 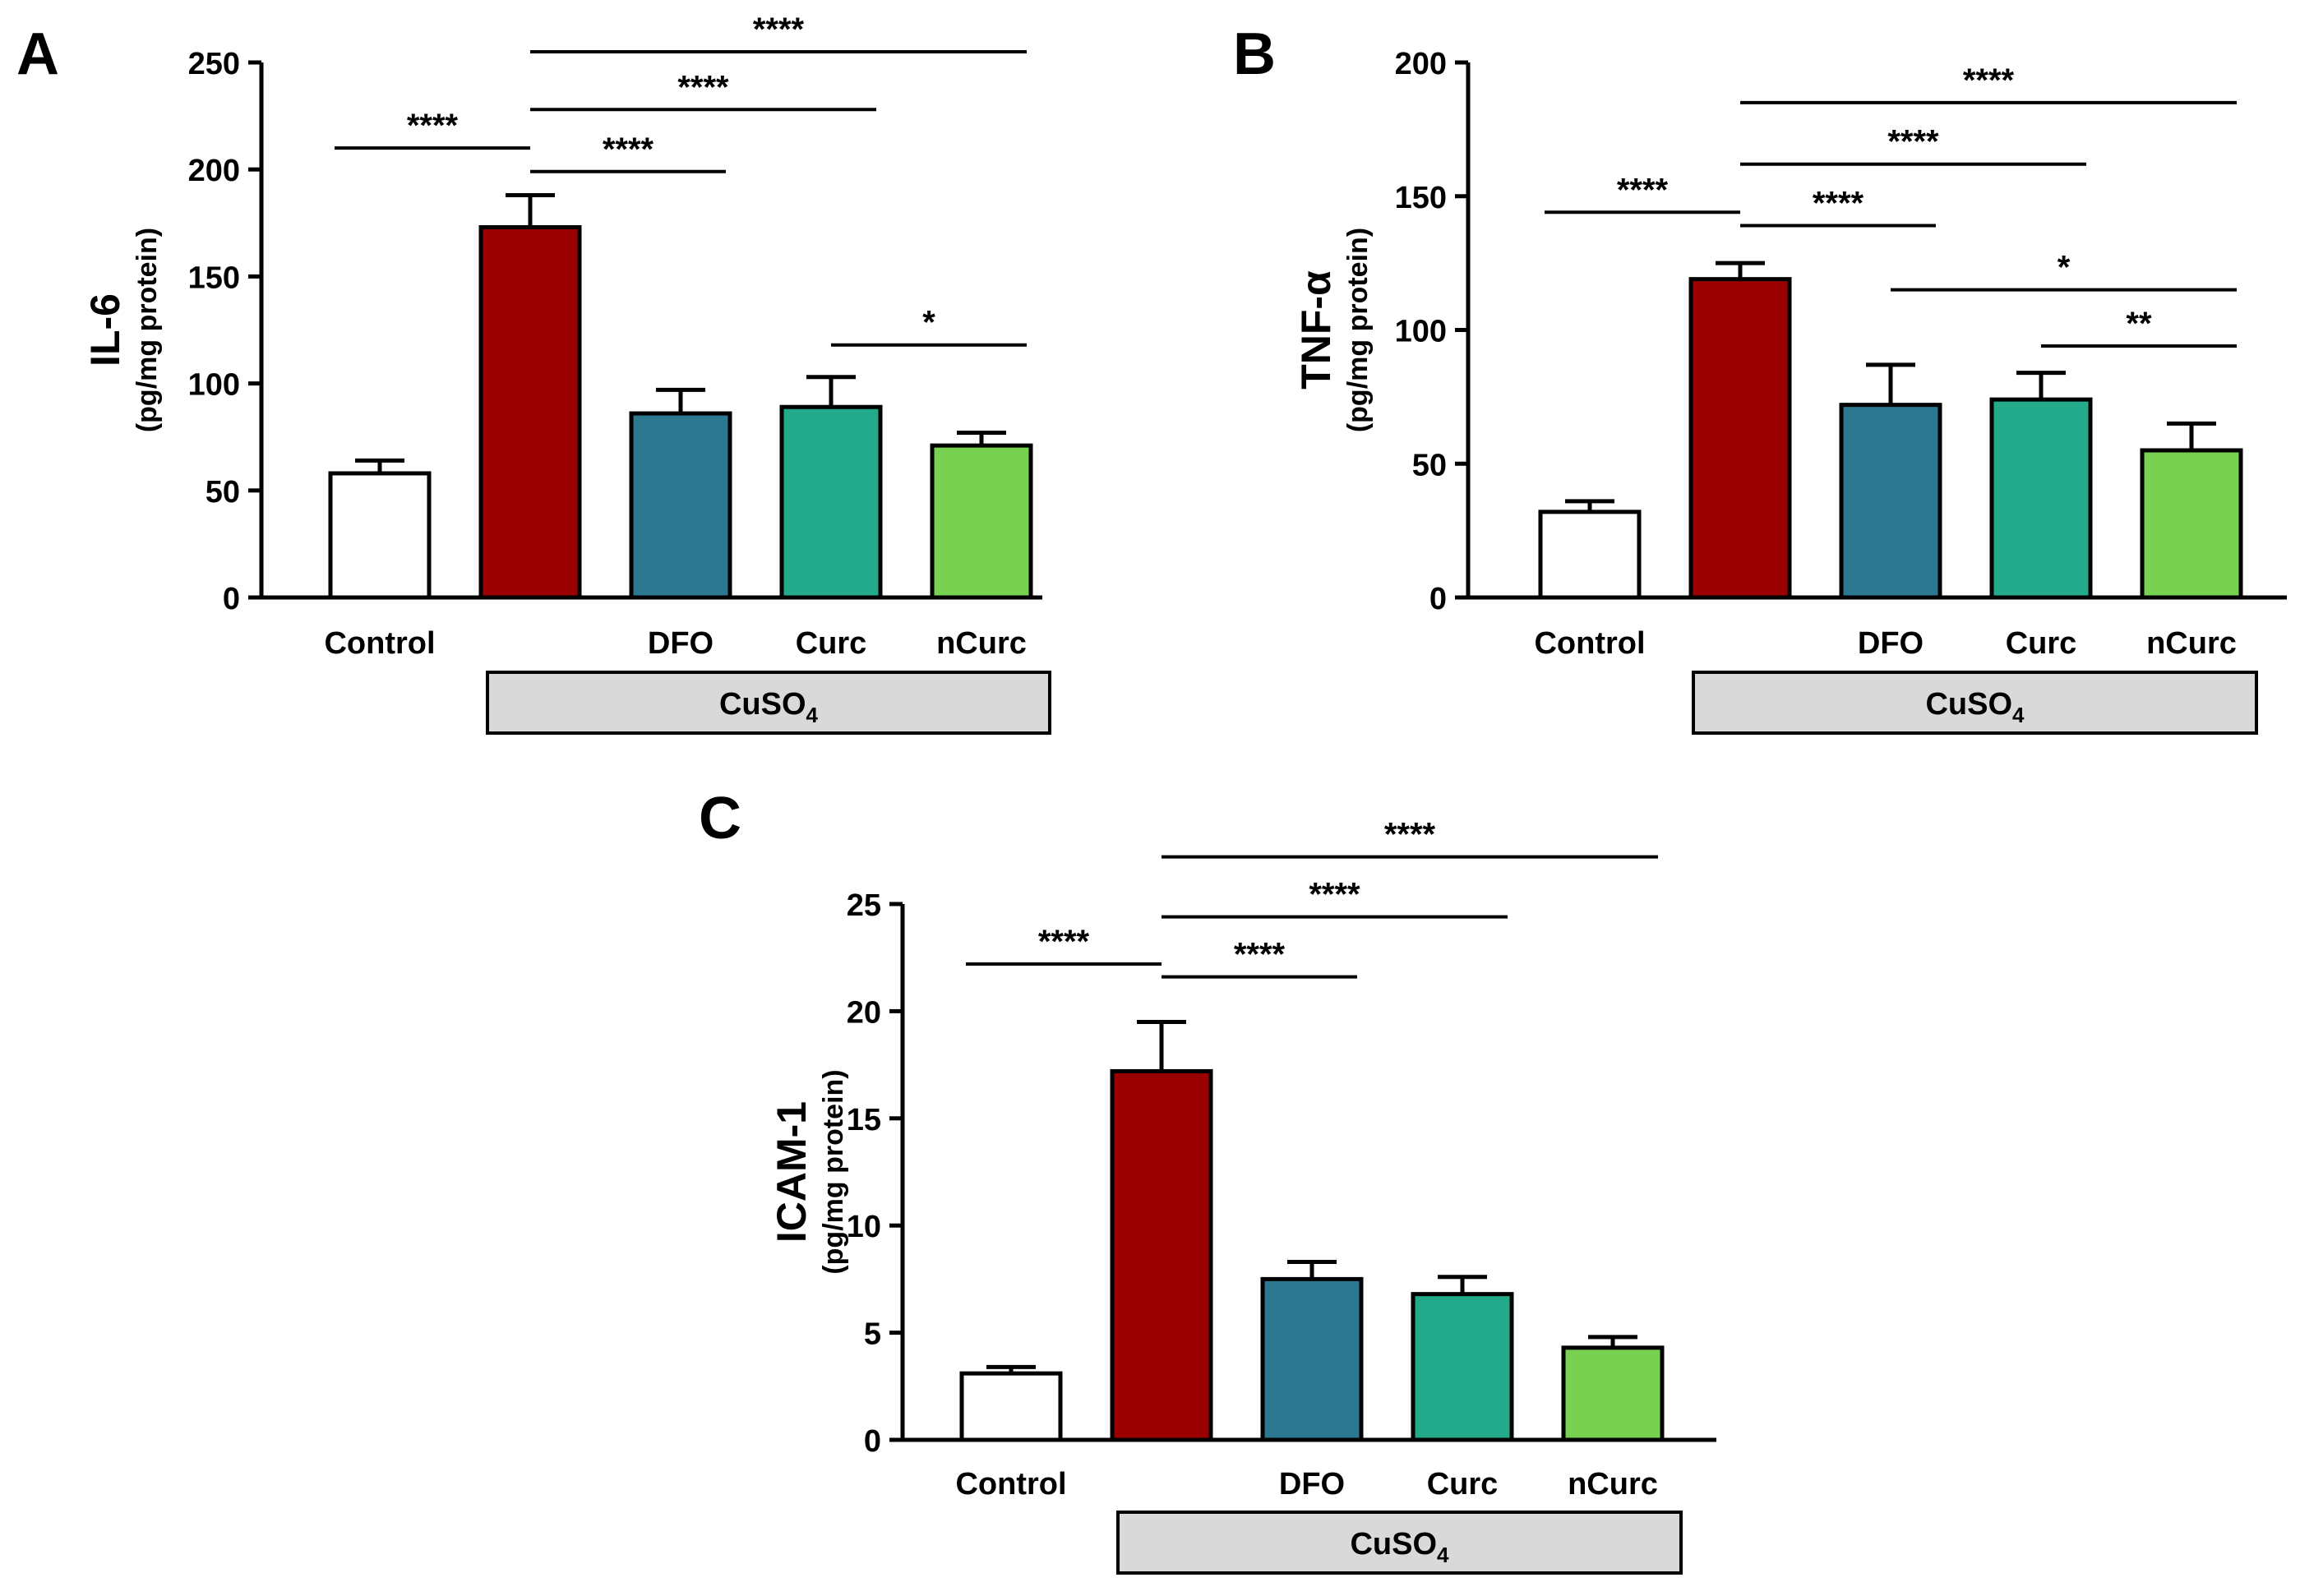 What do you see at coordinates (37, 54) in the screenshot?
I see `panel-label: A` at bounding box center [37, 54].